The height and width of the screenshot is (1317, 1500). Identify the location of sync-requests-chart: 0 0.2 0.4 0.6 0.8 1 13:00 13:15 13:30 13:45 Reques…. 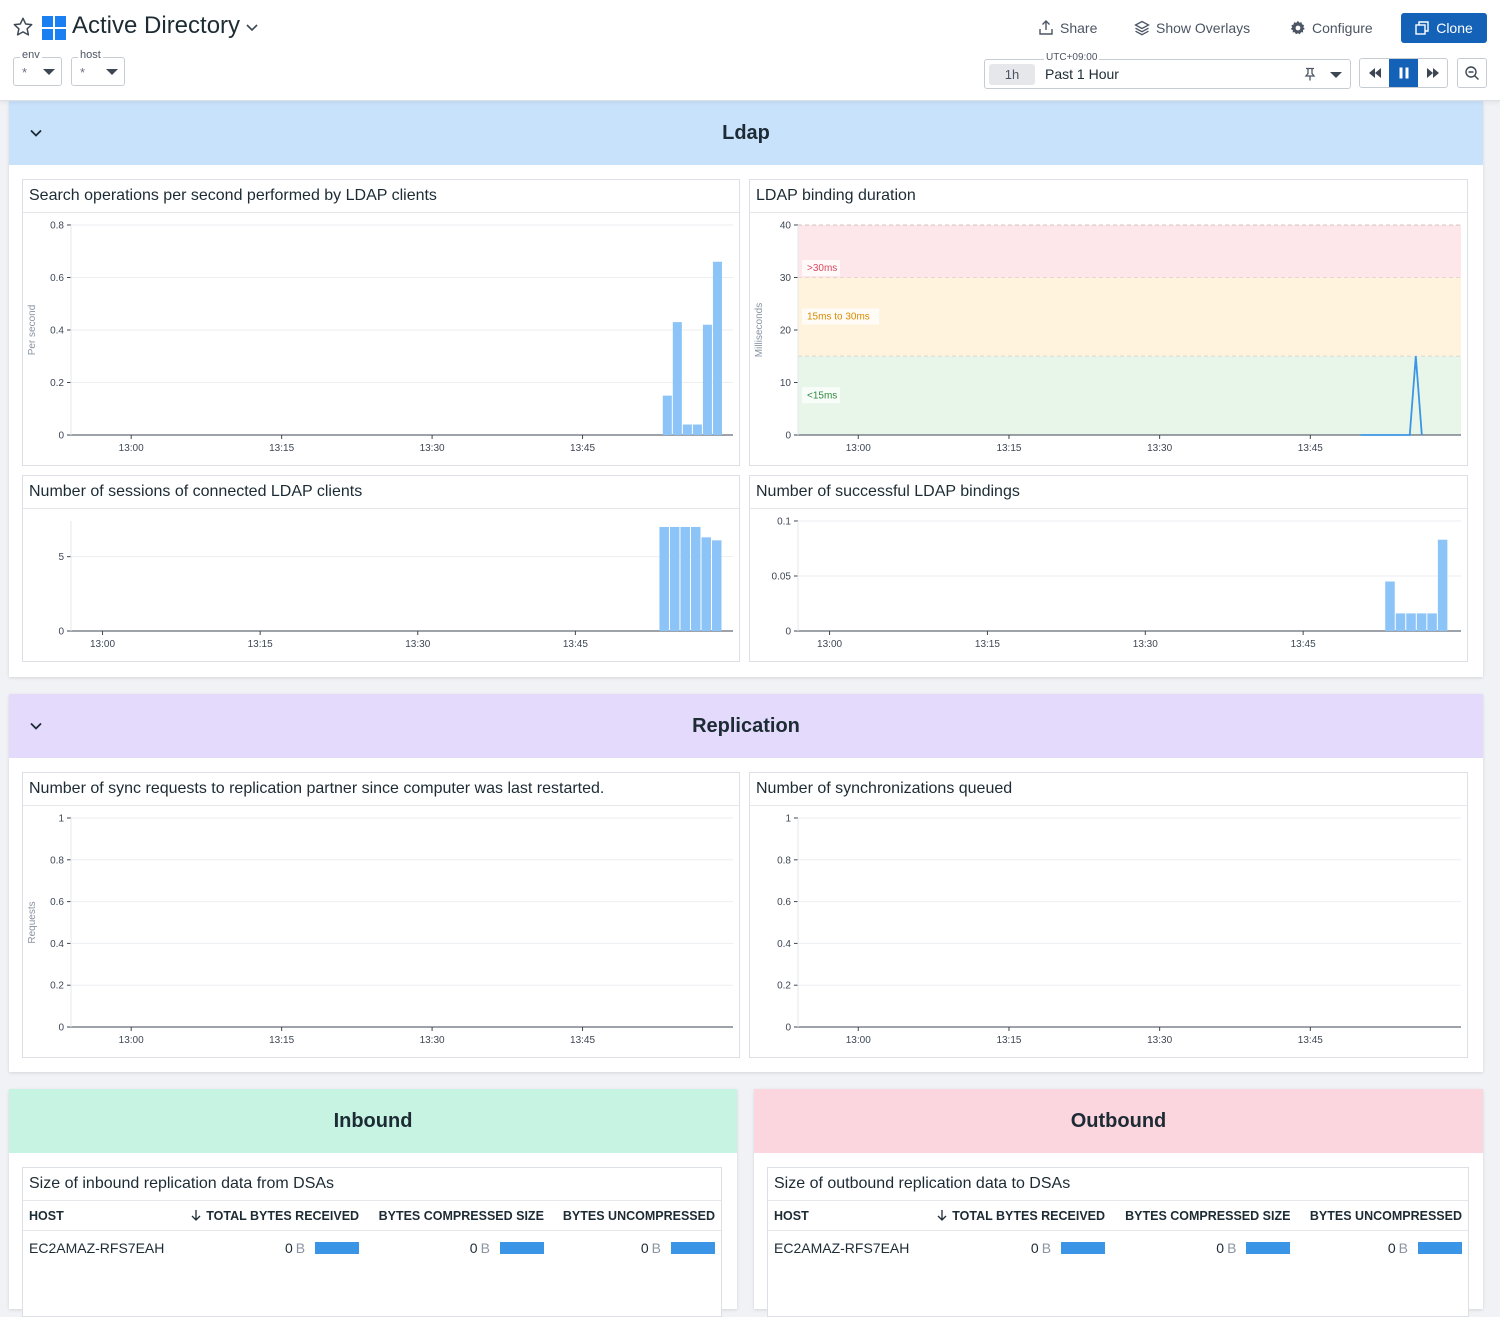
(381, 931).